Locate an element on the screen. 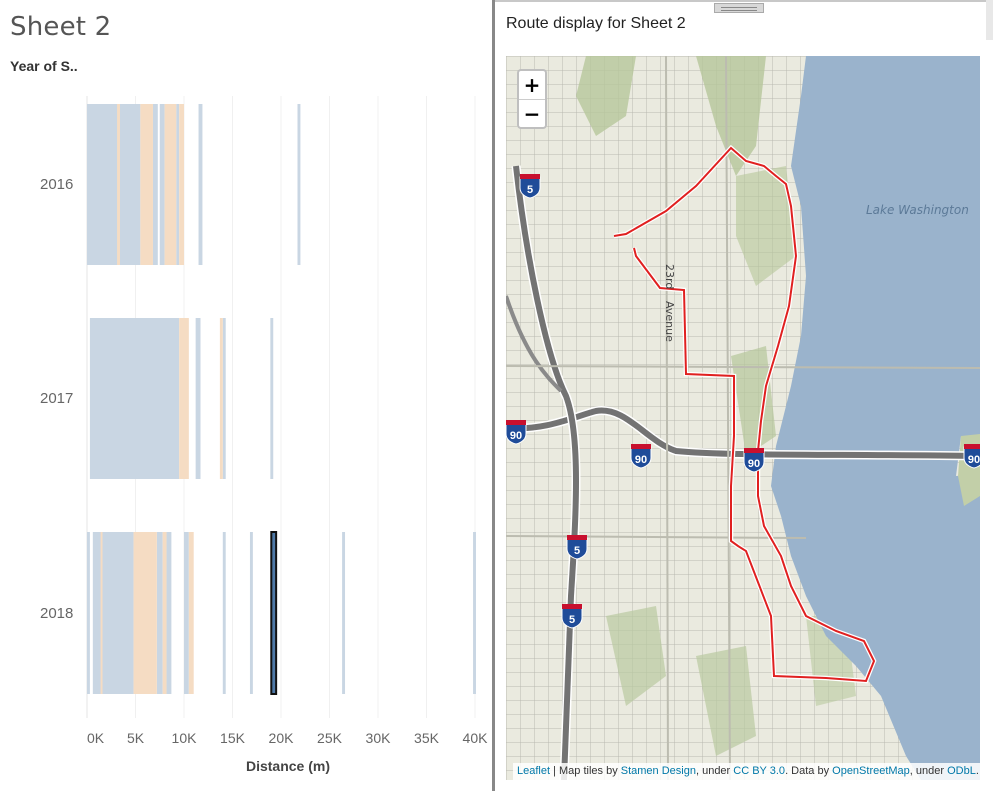 This screenshot has height=791, width=993. zoom-control: + − is located at coordinates (532, 99).